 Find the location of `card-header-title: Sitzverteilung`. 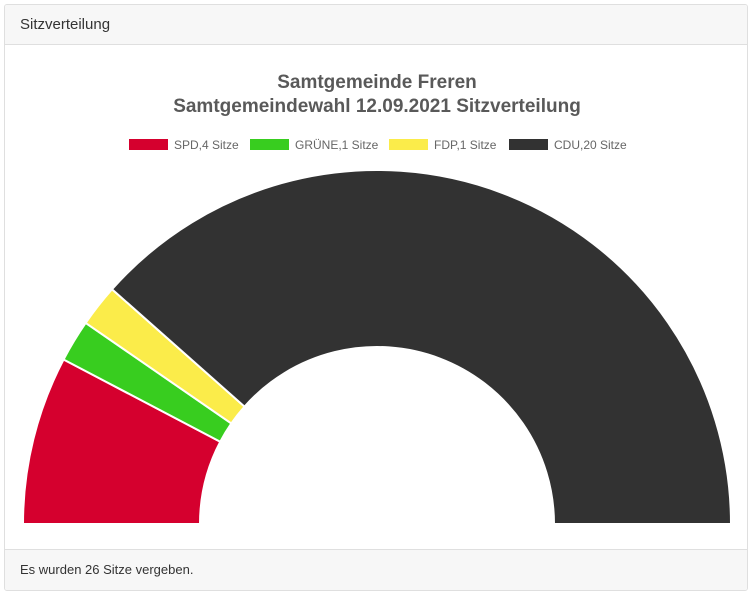

card-header-title: Sitzverteilung is located at coordinates (65, 24).